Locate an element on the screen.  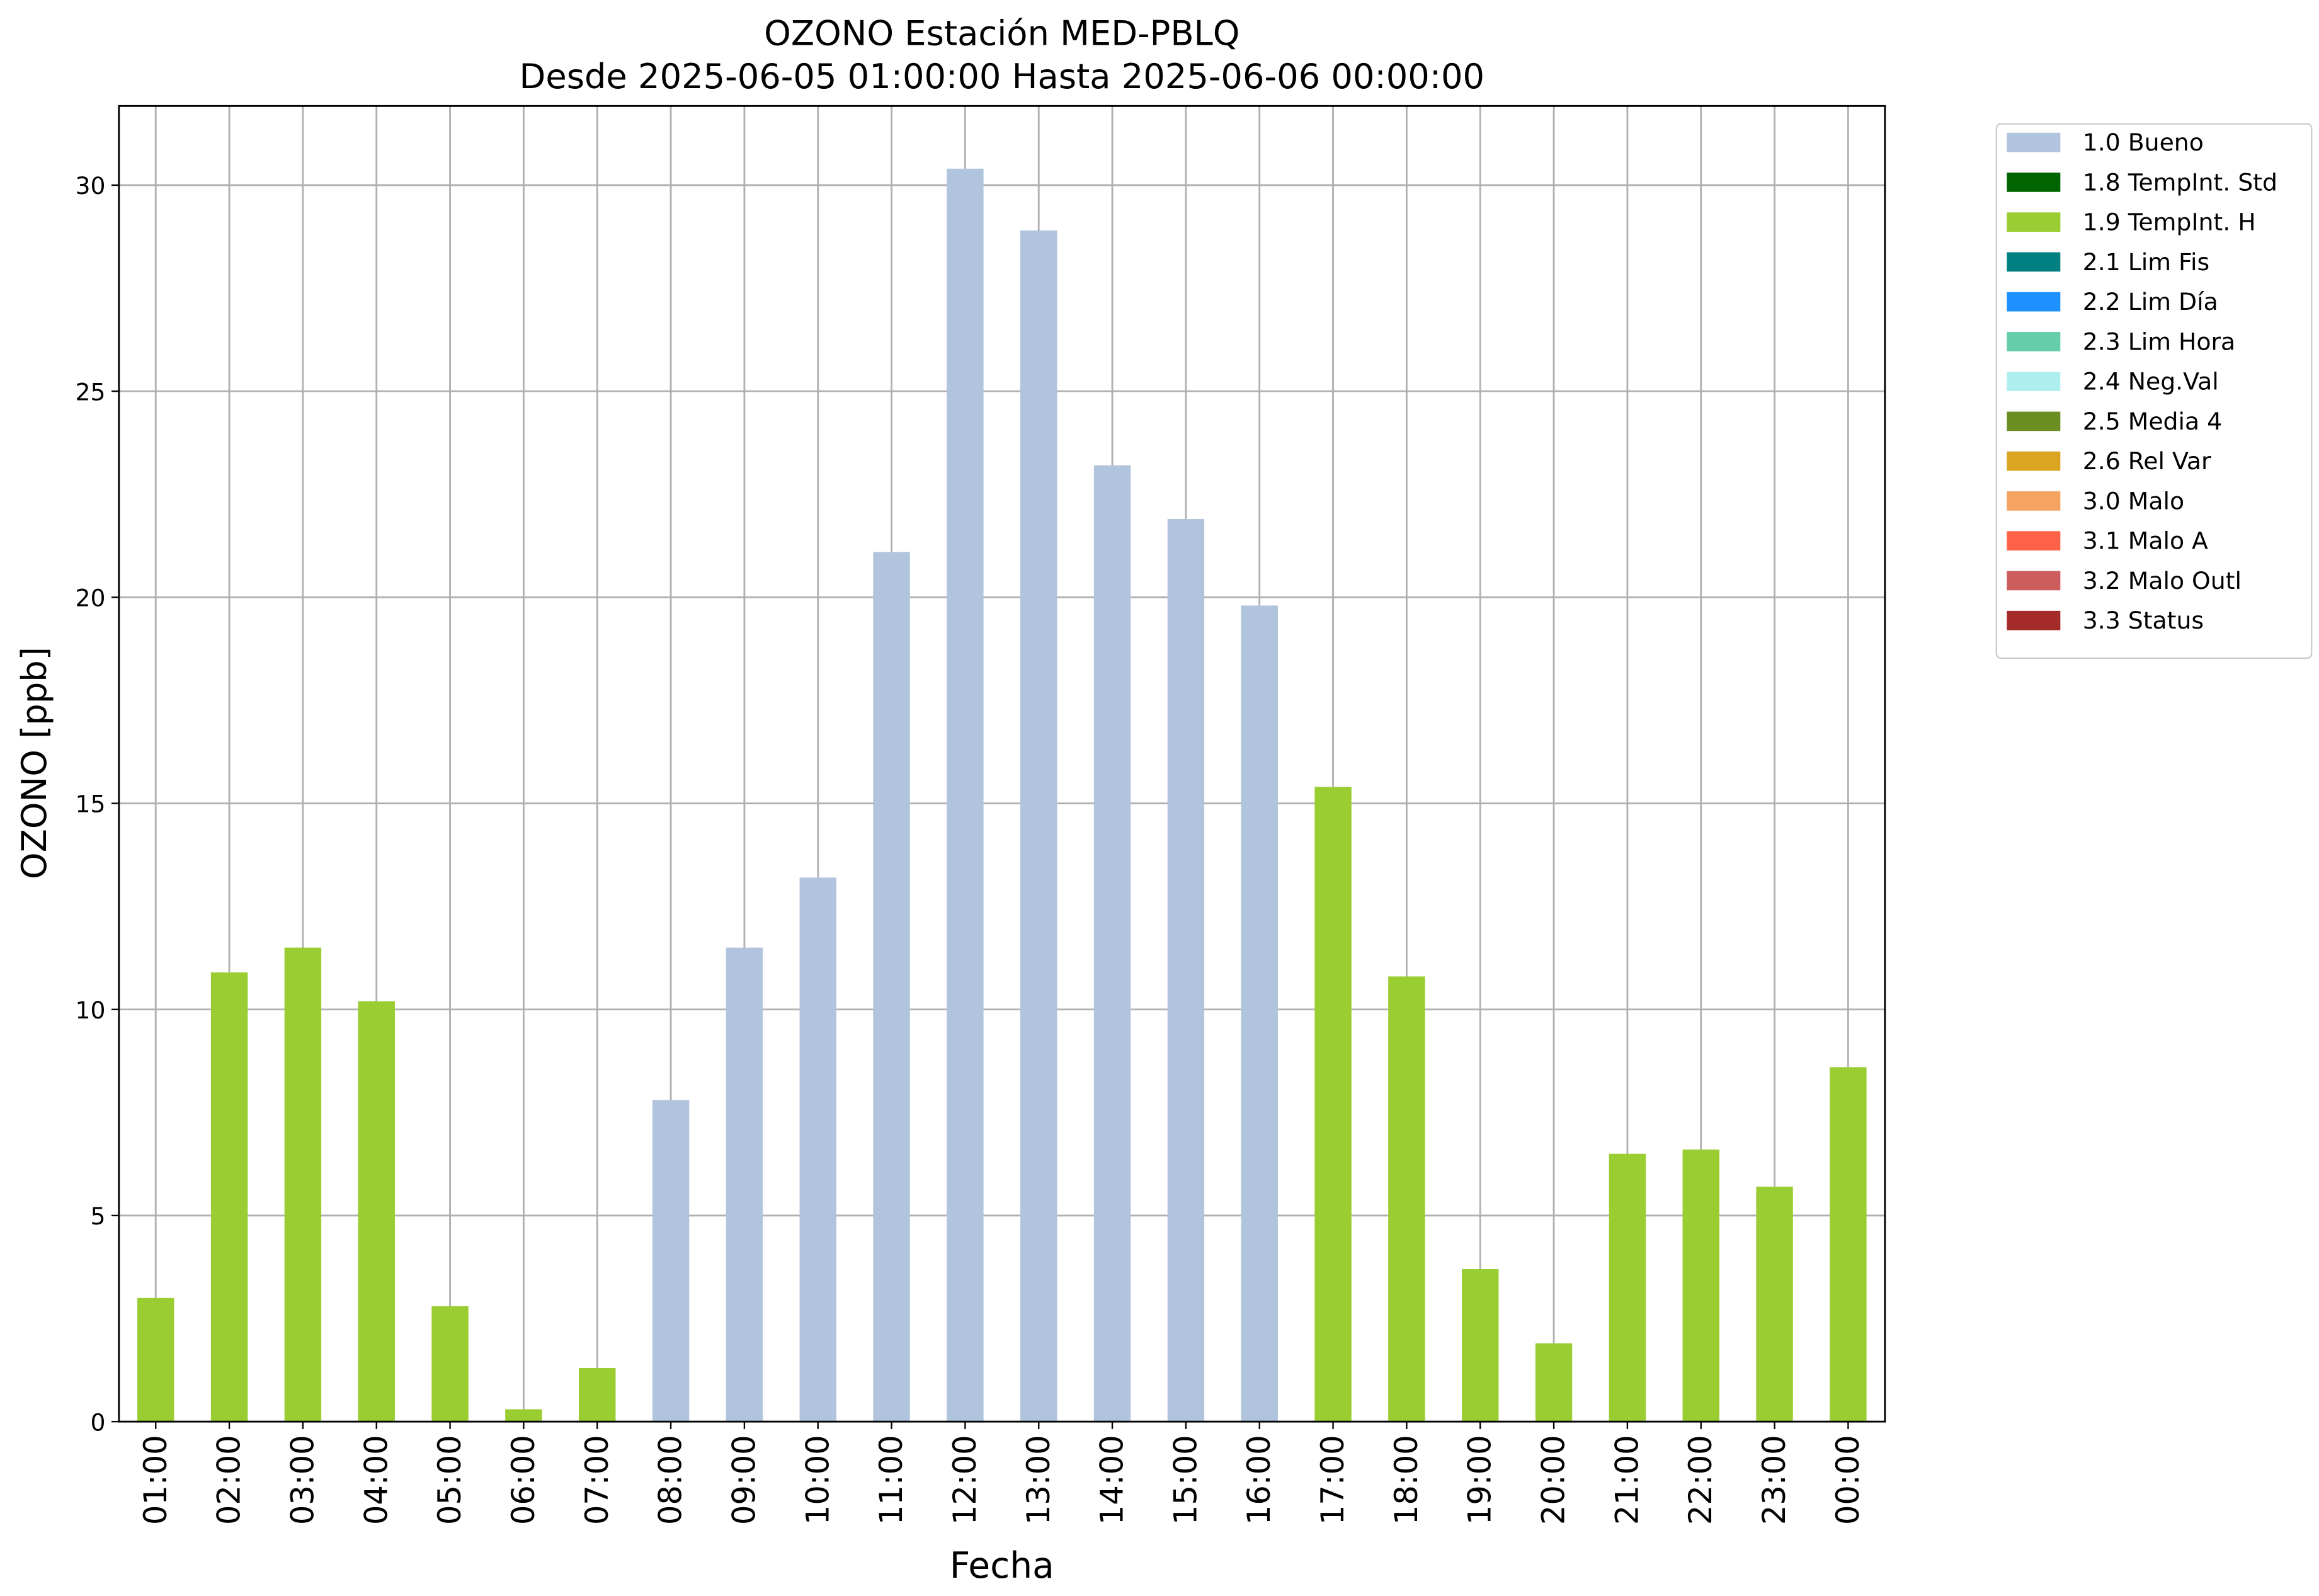
x-tick-label: 20:00 is located at coordinates (1554, 1480).